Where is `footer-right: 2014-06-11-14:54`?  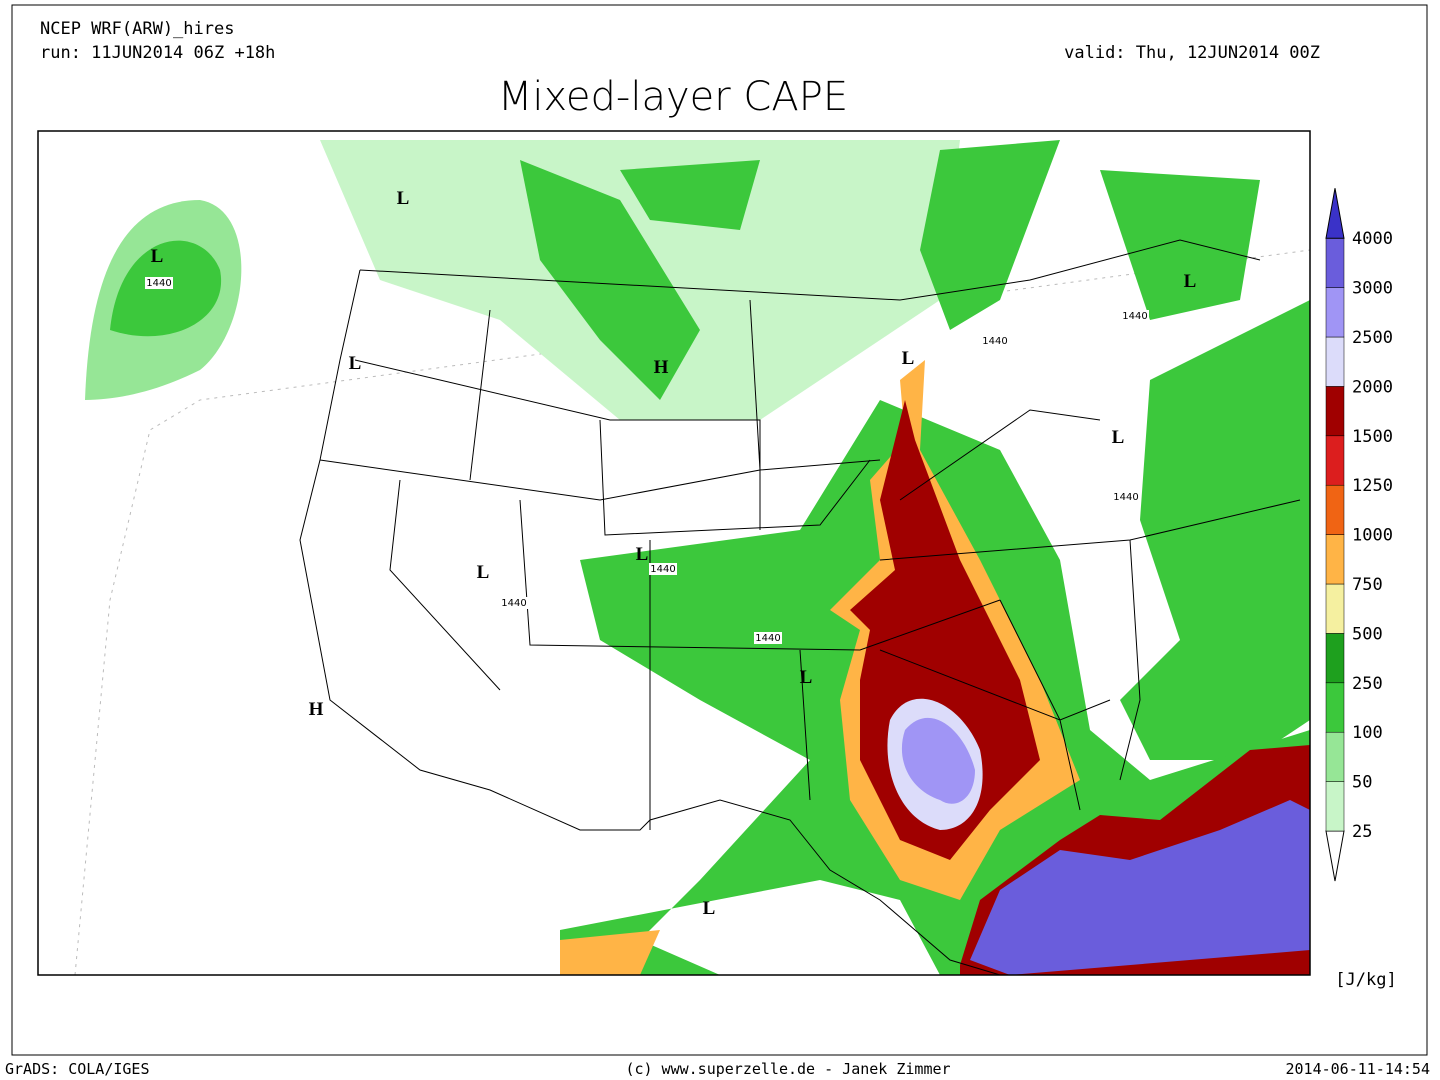 footer-right: 2014-06-11-14:54 is located at coordinates (1358, 1069).